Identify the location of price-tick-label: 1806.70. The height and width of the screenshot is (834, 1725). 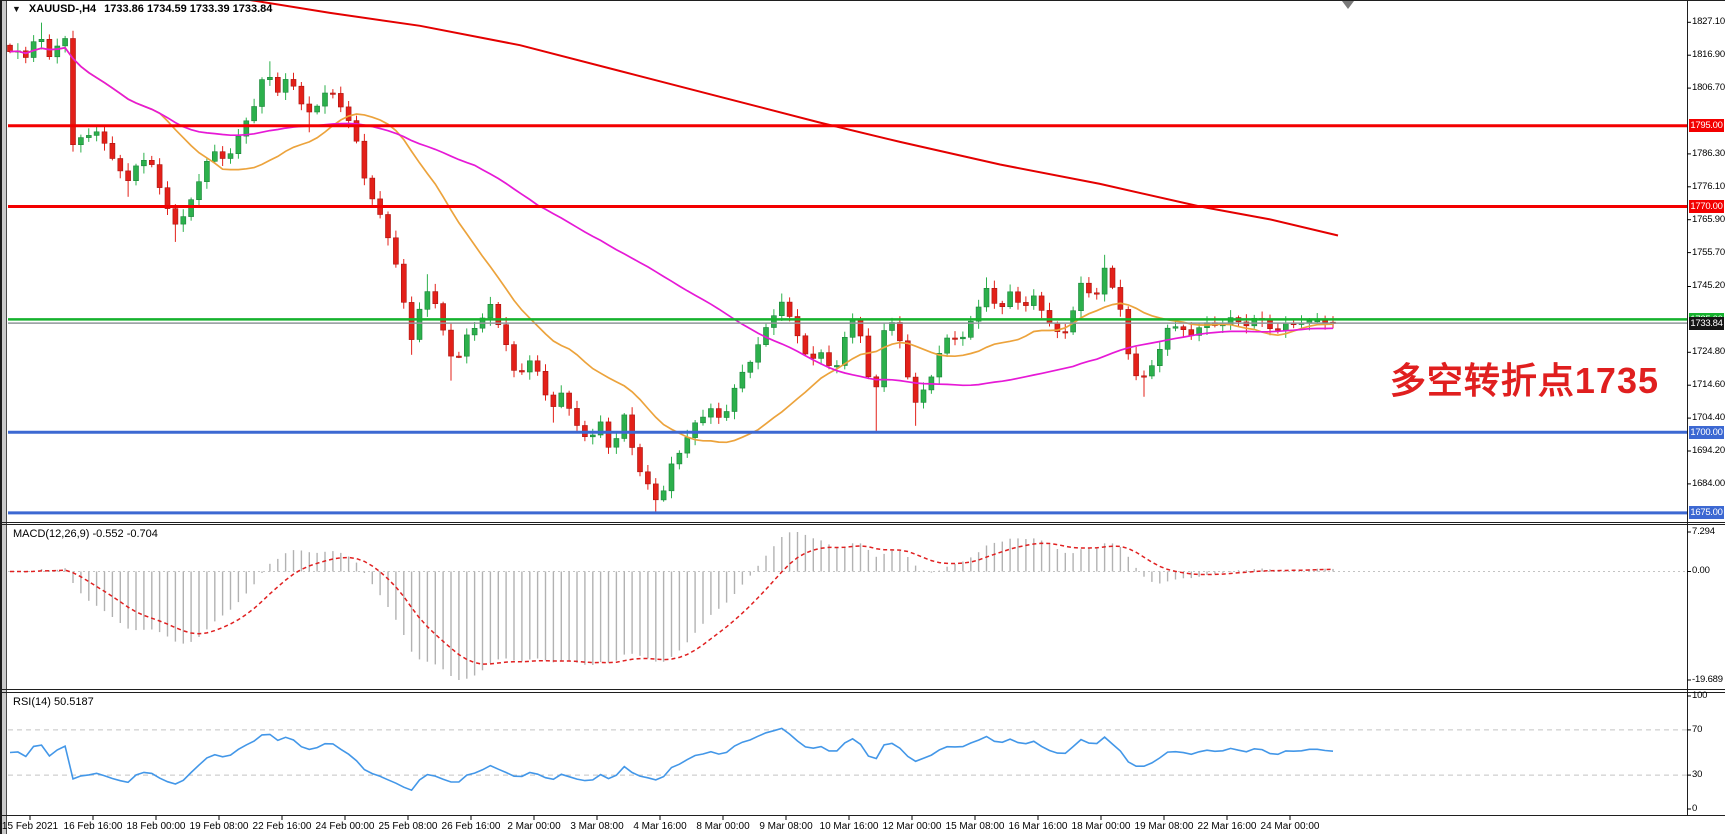
(1708, 87).